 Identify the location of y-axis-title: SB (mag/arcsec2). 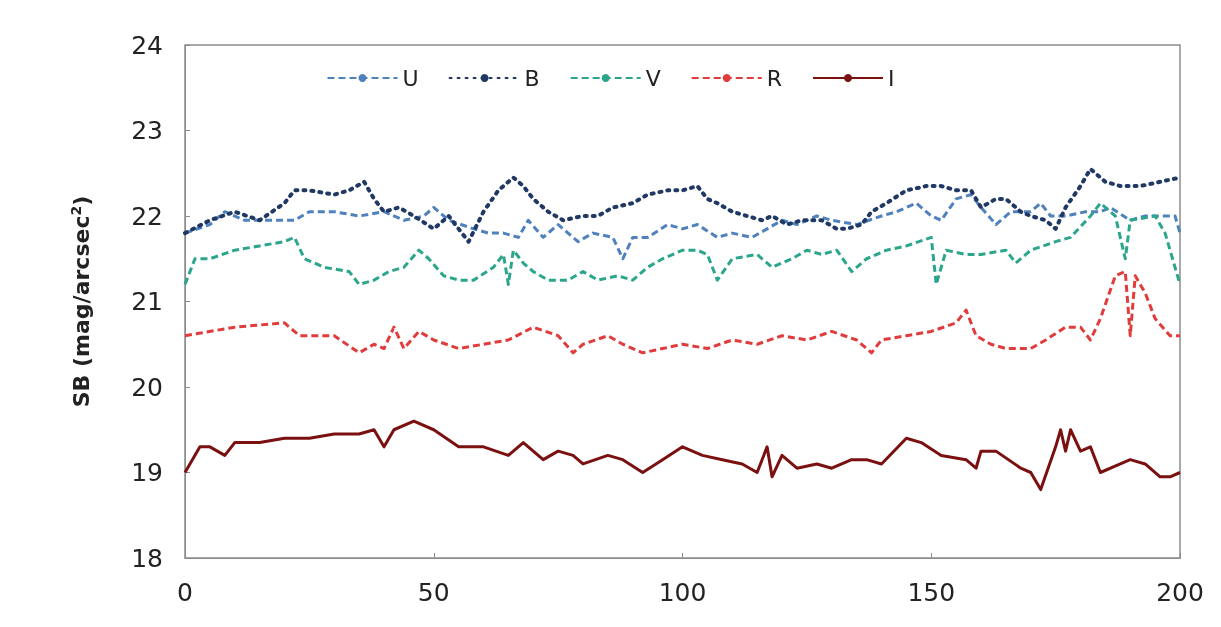
(81, 301).